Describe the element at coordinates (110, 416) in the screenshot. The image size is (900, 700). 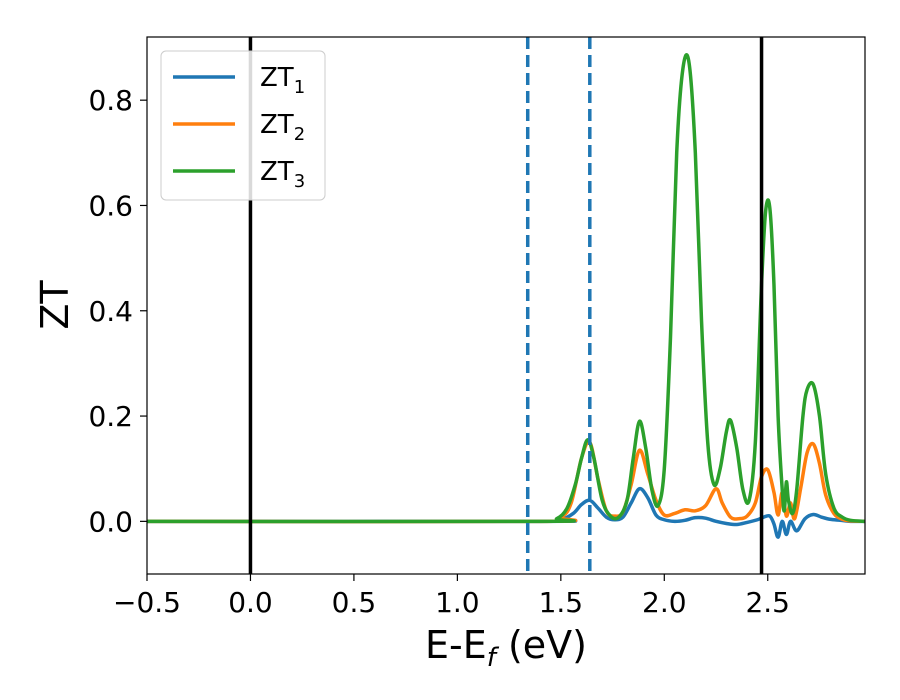
I see `y-tick-label: 0.2` at that location.